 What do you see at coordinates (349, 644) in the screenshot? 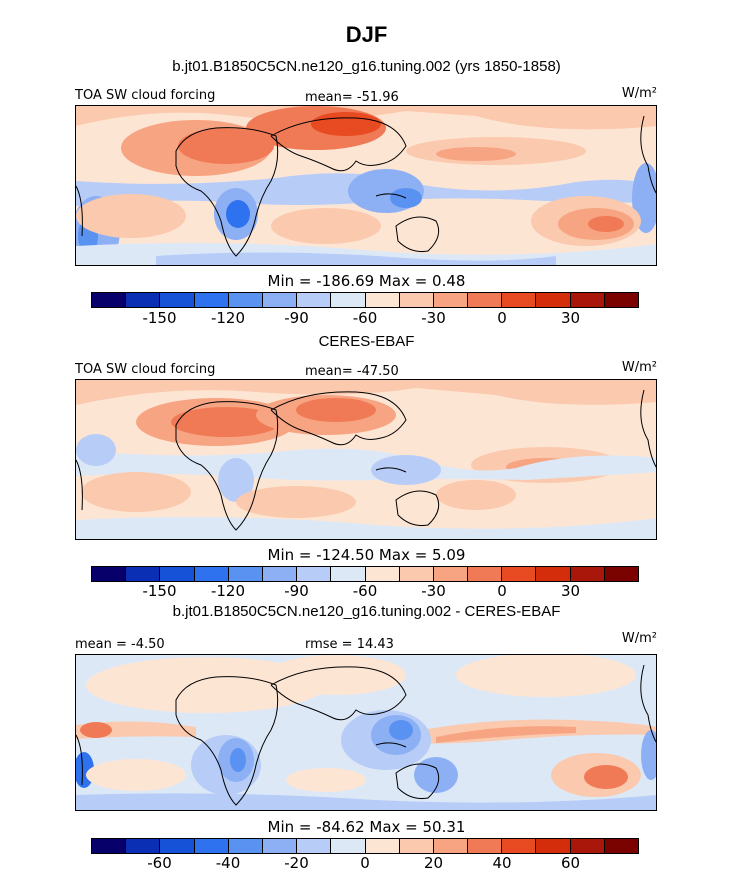
I see `panel3-rmse-label: rmse = 14.43` at bounding box center [349, 644].